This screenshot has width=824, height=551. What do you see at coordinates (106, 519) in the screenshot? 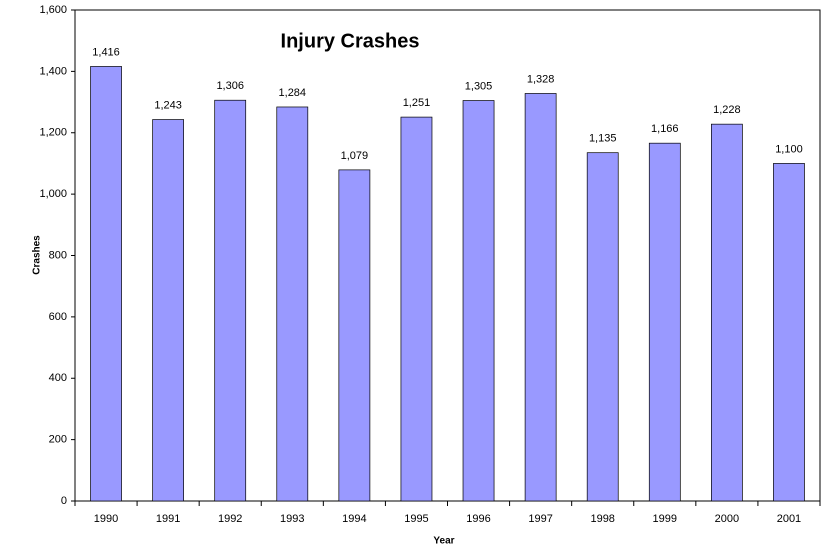
I see `x-tick-label: 1990` at bounding box center [106, 519].